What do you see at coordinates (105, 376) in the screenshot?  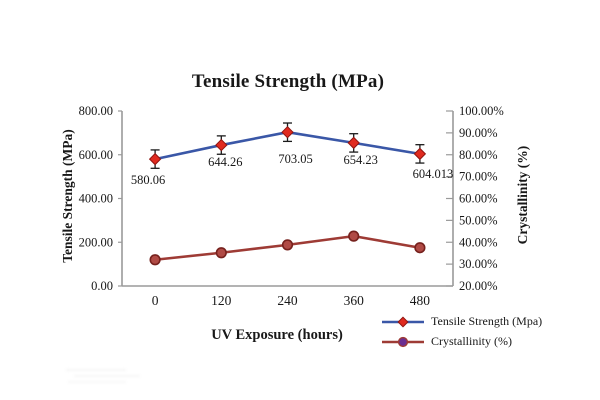 I see `watermark-smudge` at bounding box center [105, 376].